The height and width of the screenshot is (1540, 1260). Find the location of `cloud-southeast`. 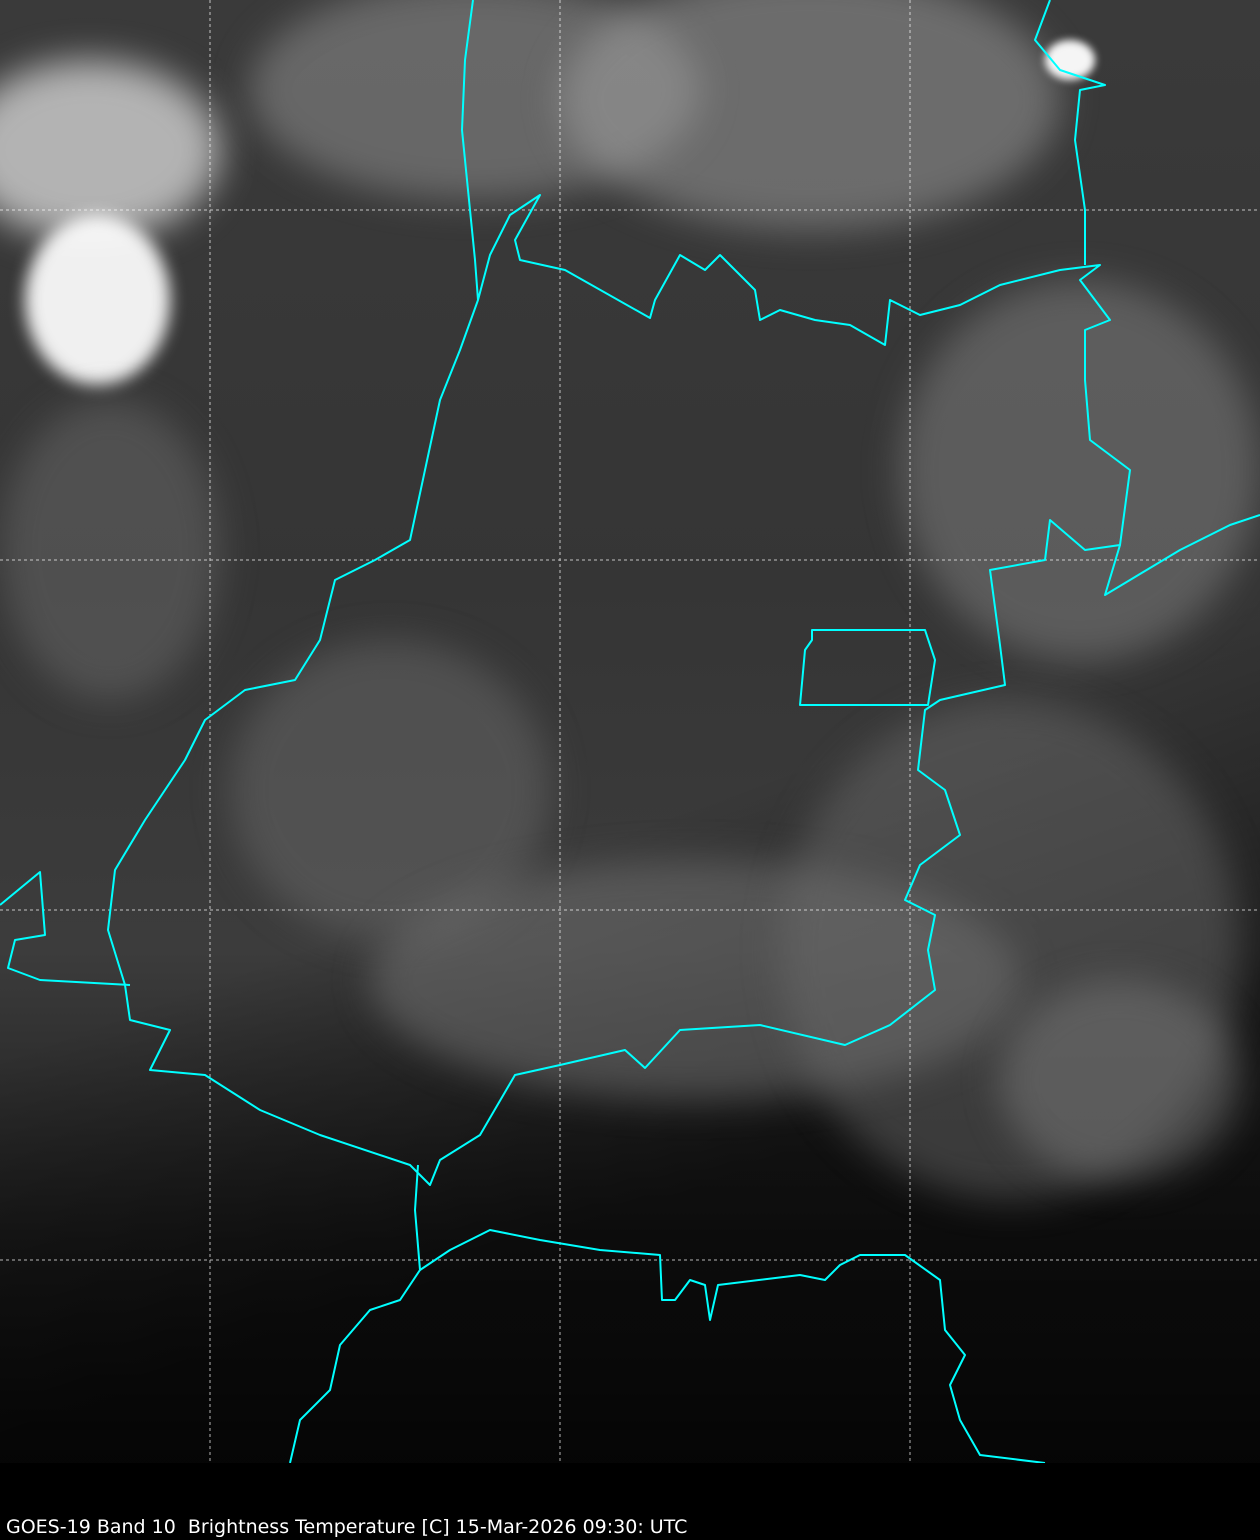

cloud-southeast is located at coordinates (1010, 950).